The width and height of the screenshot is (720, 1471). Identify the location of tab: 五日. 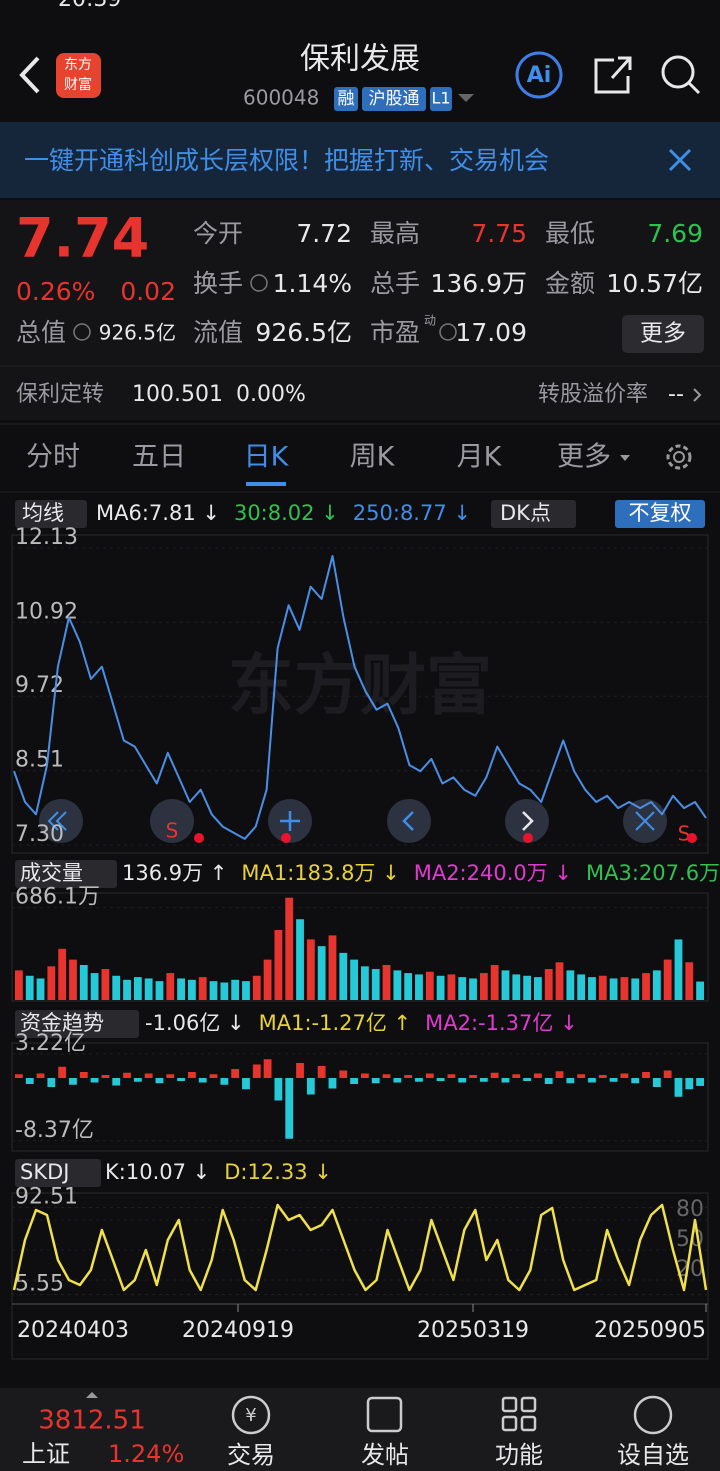
(159, 457).